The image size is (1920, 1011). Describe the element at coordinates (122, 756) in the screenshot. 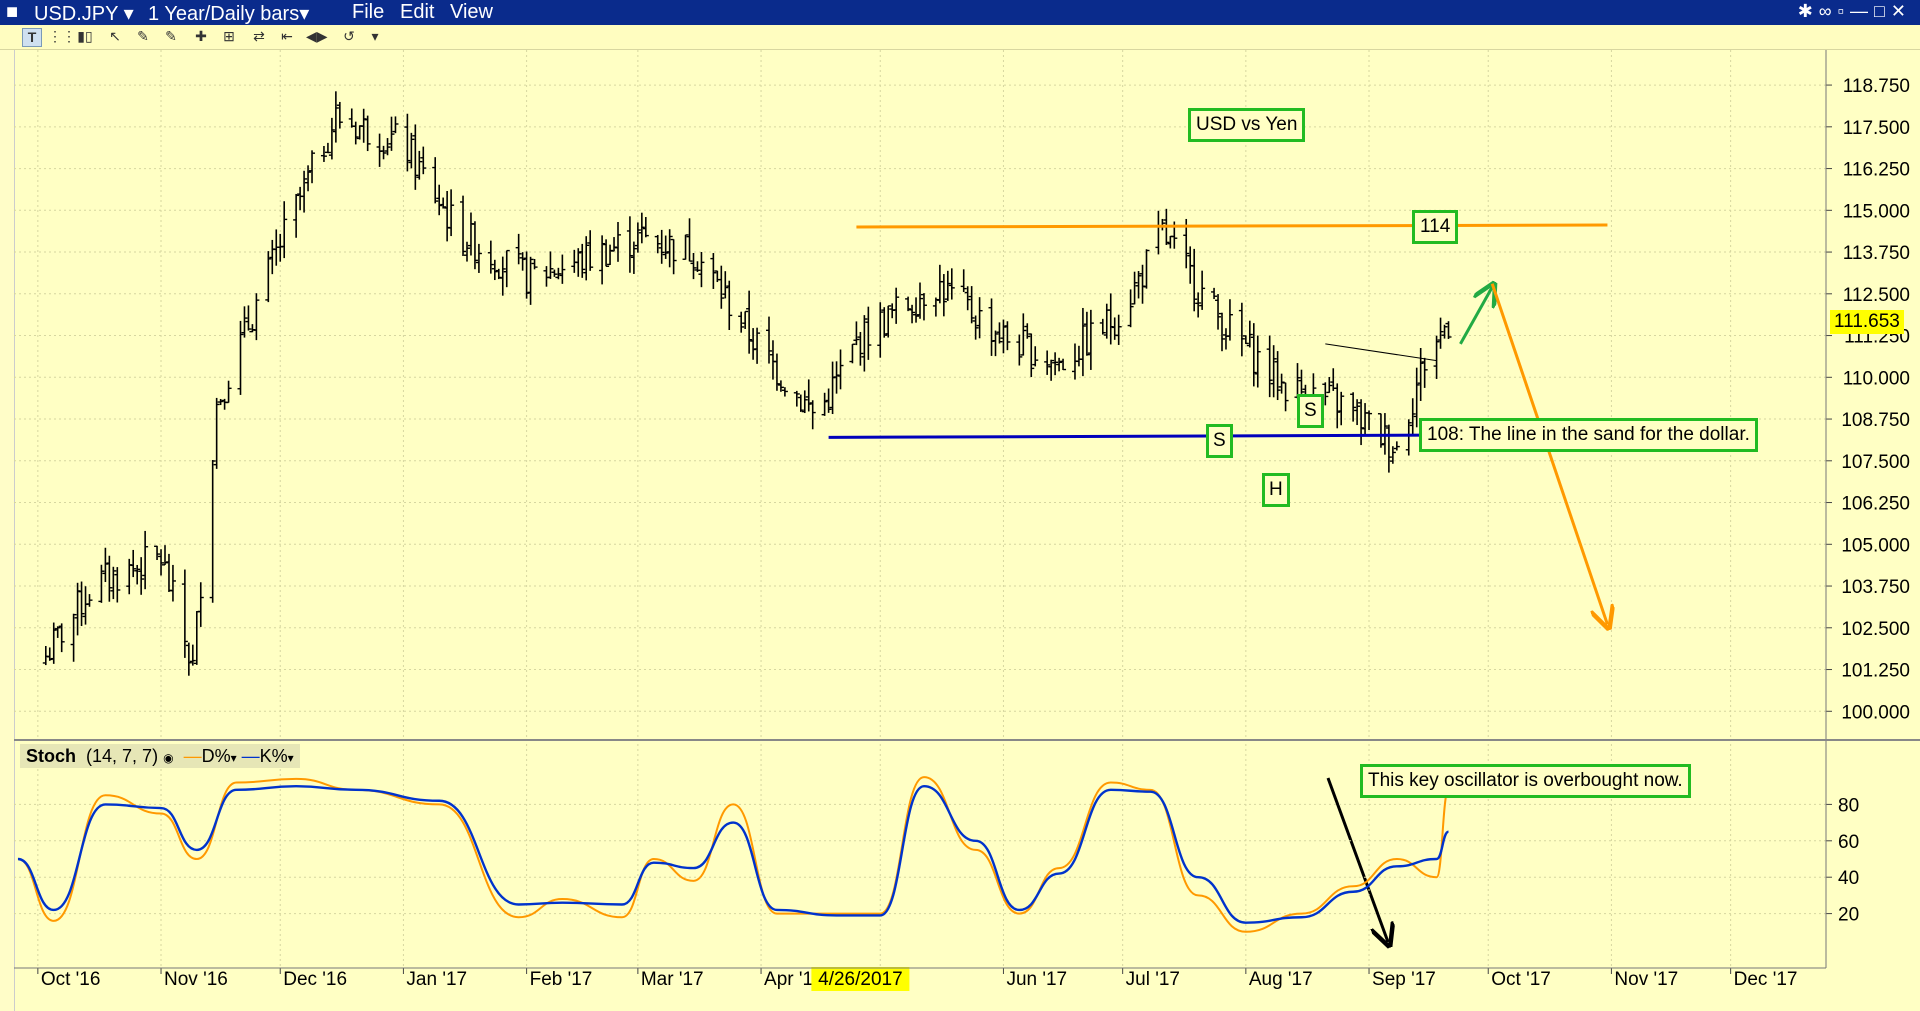

I see `stoch-params: (14, 7, 7)` at that location.